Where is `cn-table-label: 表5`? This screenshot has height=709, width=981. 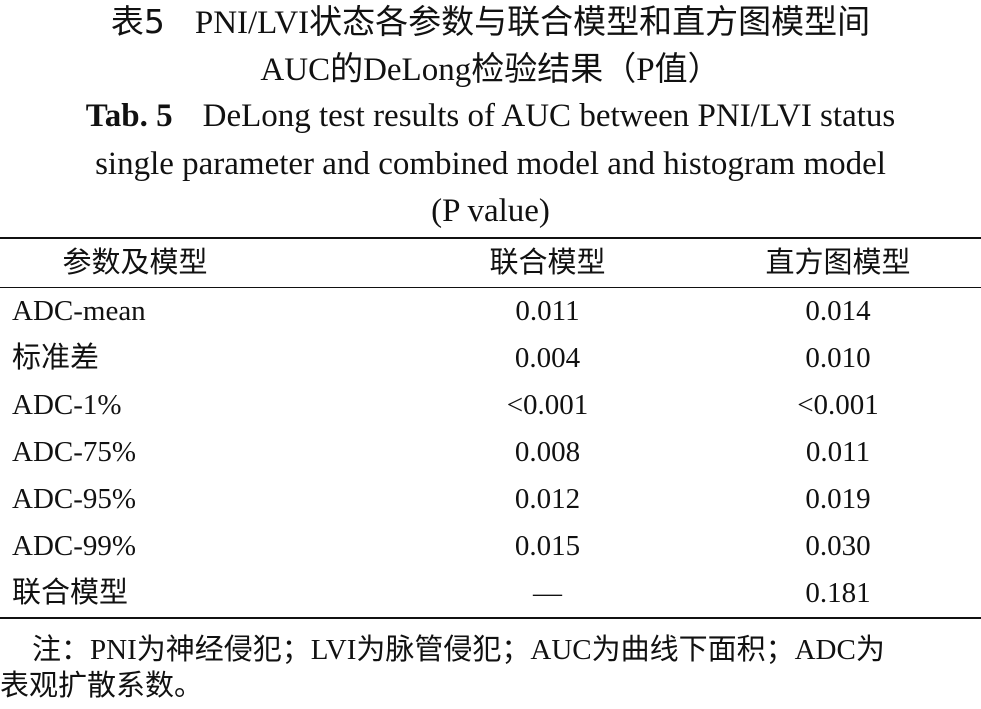 cn-table-label: 表5 is located at coordinates (137, 21).